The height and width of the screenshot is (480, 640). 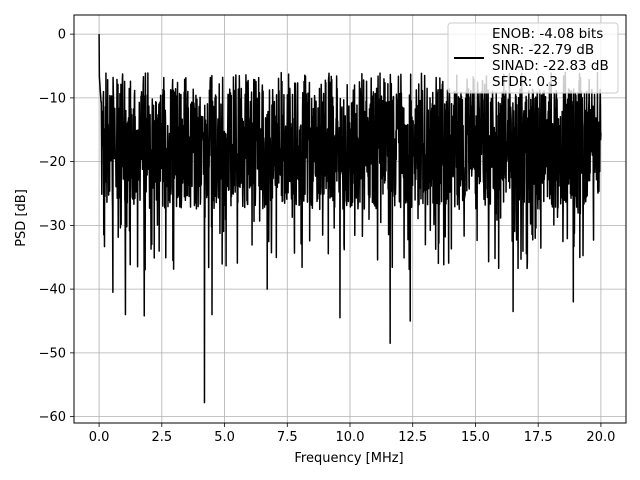 I want to click on x-tick-label: 17.5, so click(x=538, y=437).